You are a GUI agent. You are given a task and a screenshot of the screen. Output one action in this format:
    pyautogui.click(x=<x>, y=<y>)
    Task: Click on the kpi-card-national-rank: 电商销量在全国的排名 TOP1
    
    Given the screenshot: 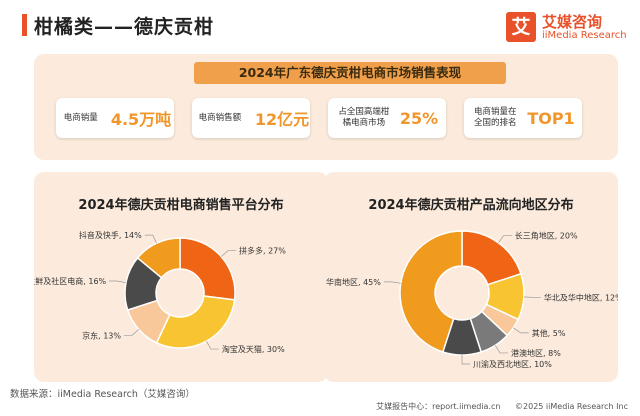 What is the action you would take?
    pyautogui.click(x=523, y=118)
    